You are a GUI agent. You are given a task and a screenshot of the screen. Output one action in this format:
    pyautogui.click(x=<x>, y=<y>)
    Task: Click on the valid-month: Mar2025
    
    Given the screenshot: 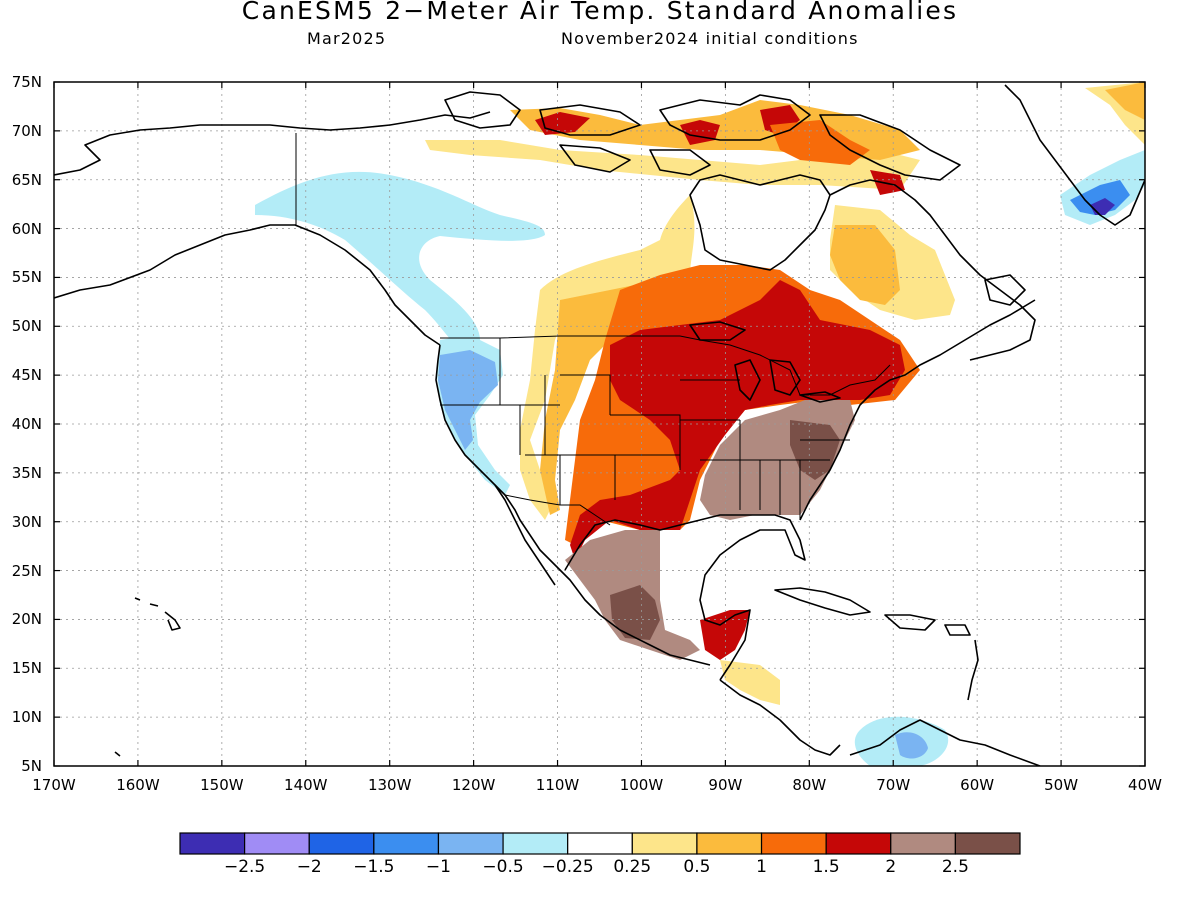 What is the action you would take?
    pyautogui.click(x=347, y=38)
    